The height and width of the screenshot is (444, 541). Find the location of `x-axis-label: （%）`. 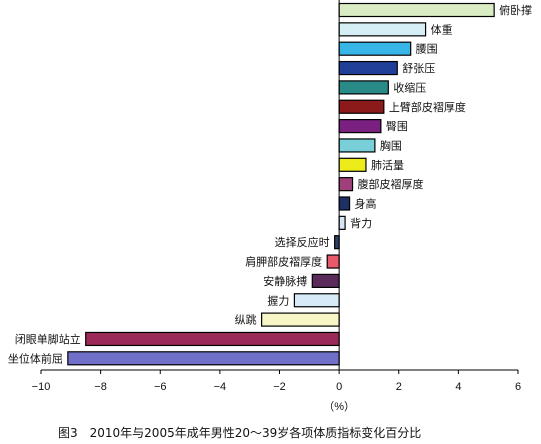

x-axis-label: （%） is located at coordinates (339, 406).